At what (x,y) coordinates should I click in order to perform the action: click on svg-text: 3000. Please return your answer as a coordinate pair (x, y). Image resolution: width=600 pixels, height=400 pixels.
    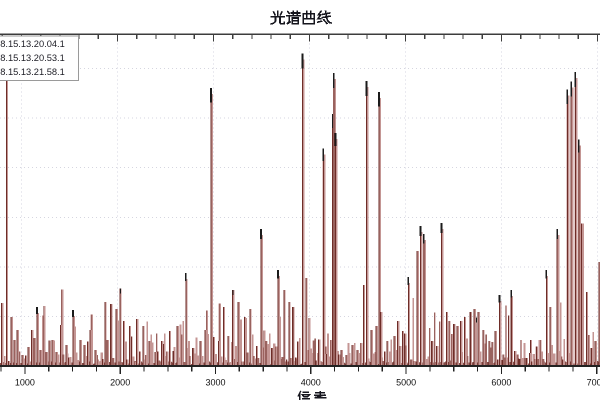
    Looking at the image, I should click on (215, 382).